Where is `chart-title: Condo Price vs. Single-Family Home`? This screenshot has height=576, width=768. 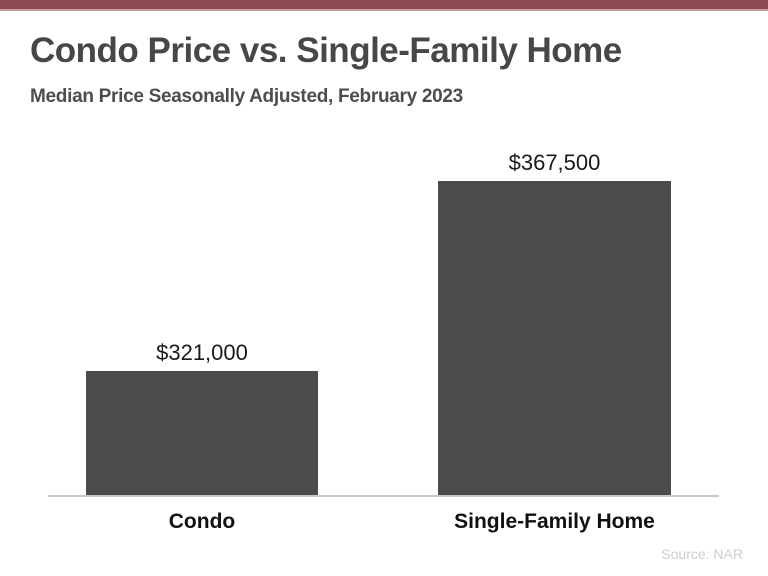
chart-title: Condo Price vs. Single-Family Home is located at coordinates (326, 50).